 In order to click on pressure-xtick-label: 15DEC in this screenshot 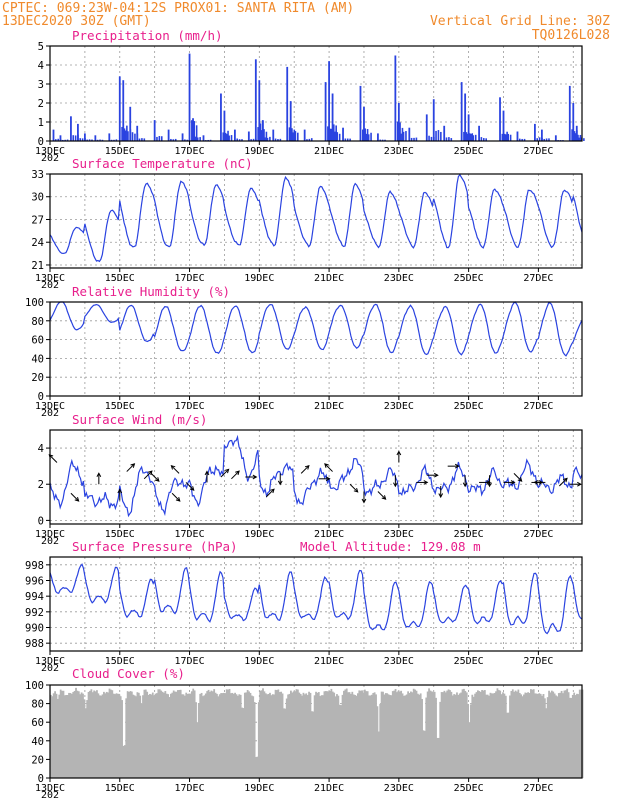, I will do `click(120, 661)`.